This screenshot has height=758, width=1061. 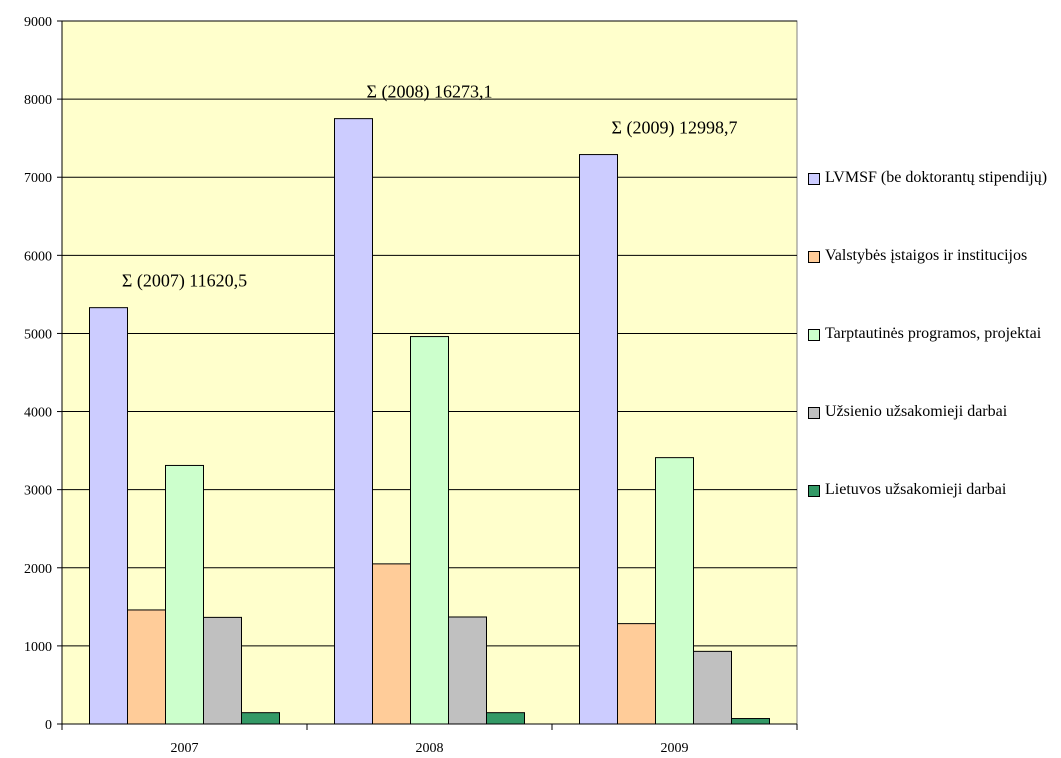 I want to click on y-tick-label: 0, so click(x=48, y=725).